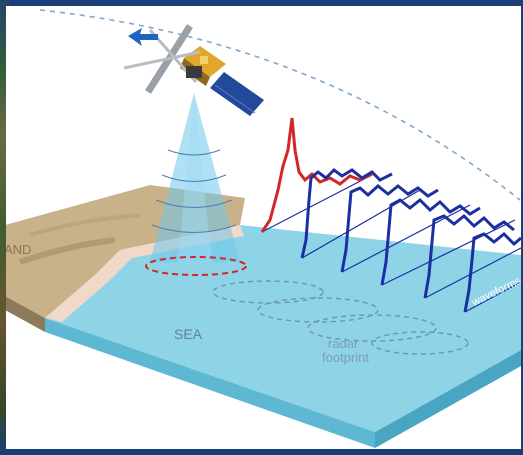 The width and height of the screenshot is (523, 455). Describe the element at coordinates (345, 357) in the screenshot. I see `radar-footprint-label-2: footprint` at that location.